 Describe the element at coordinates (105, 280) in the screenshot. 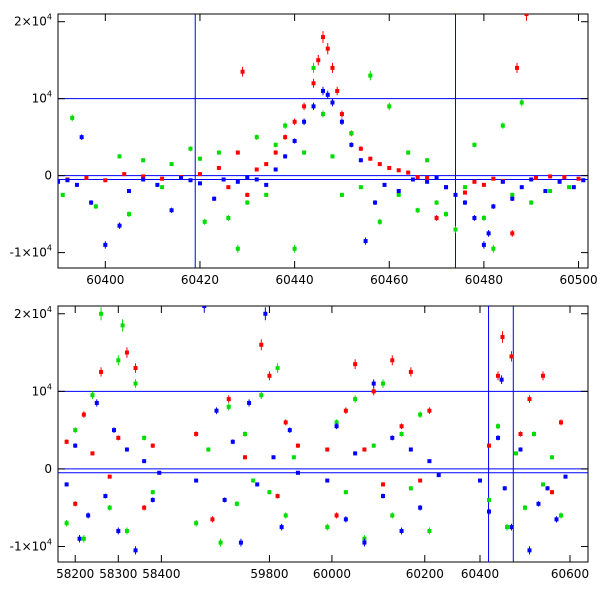

I see `x-tick-label: 60400` at that location.